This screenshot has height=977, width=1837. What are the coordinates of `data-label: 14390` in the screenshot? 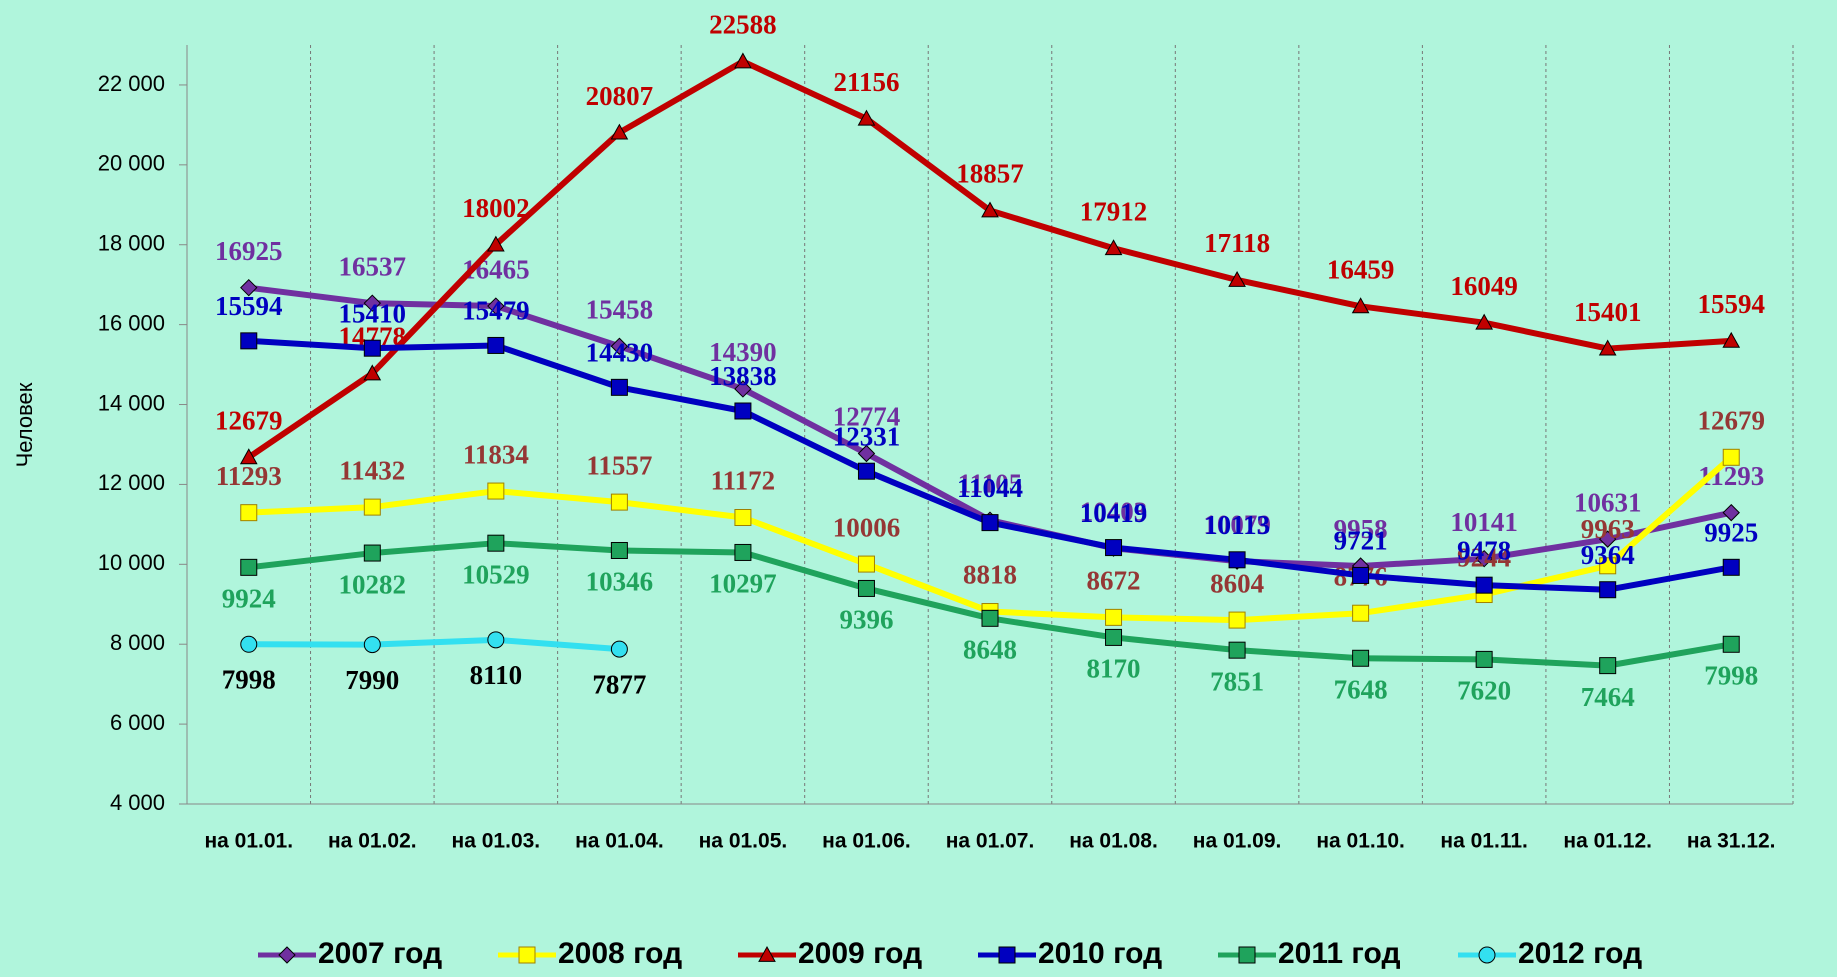 It's located at (743, 352).